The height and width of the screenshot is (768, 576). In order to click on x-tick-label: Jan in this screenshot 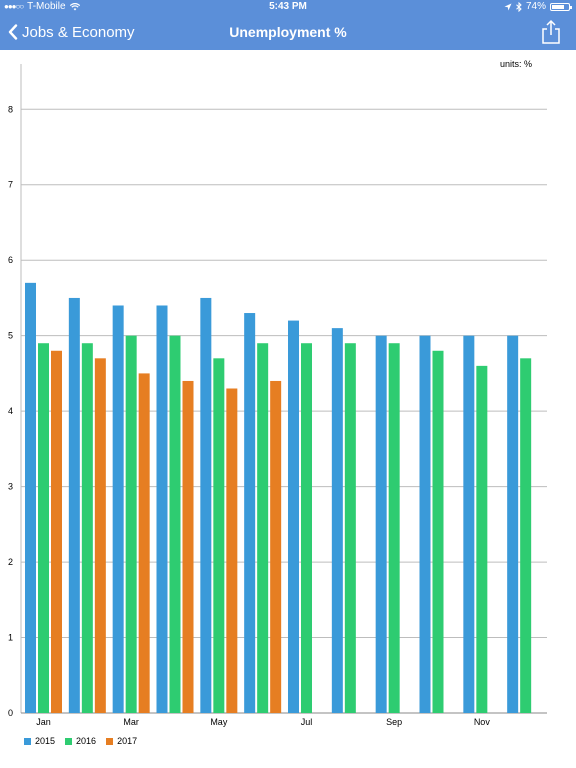, I will do `click(43, 722)`.